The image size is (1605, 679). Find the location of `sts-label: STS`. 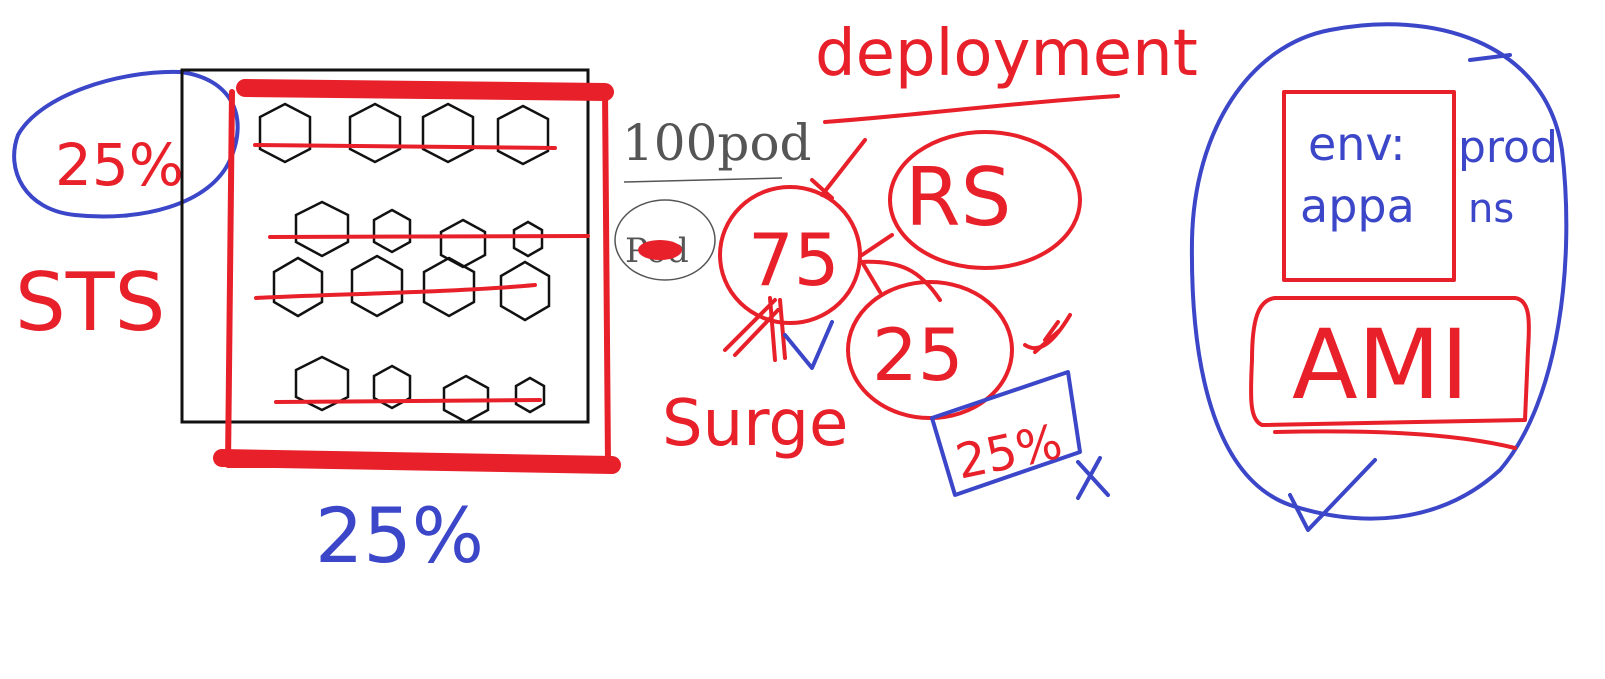

sts-label: STS is located at coordinates (90, 302).